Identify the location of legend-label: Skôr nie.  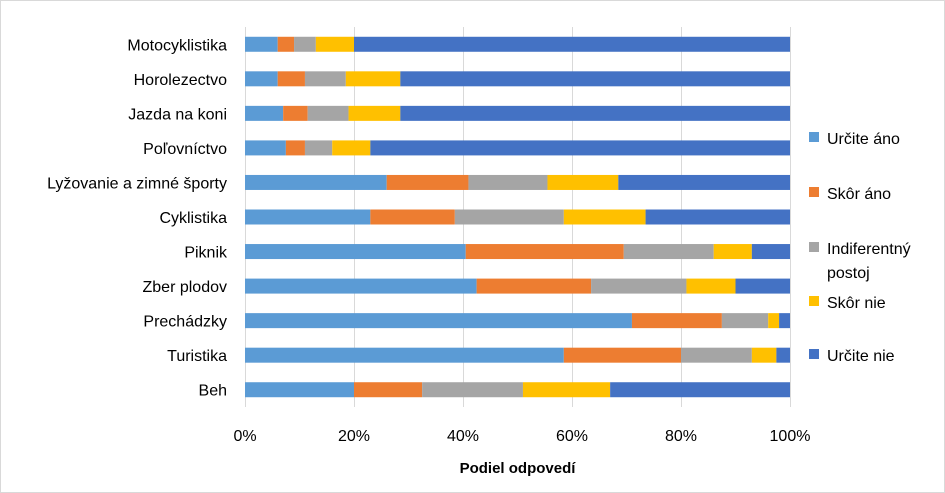
(856, 303).